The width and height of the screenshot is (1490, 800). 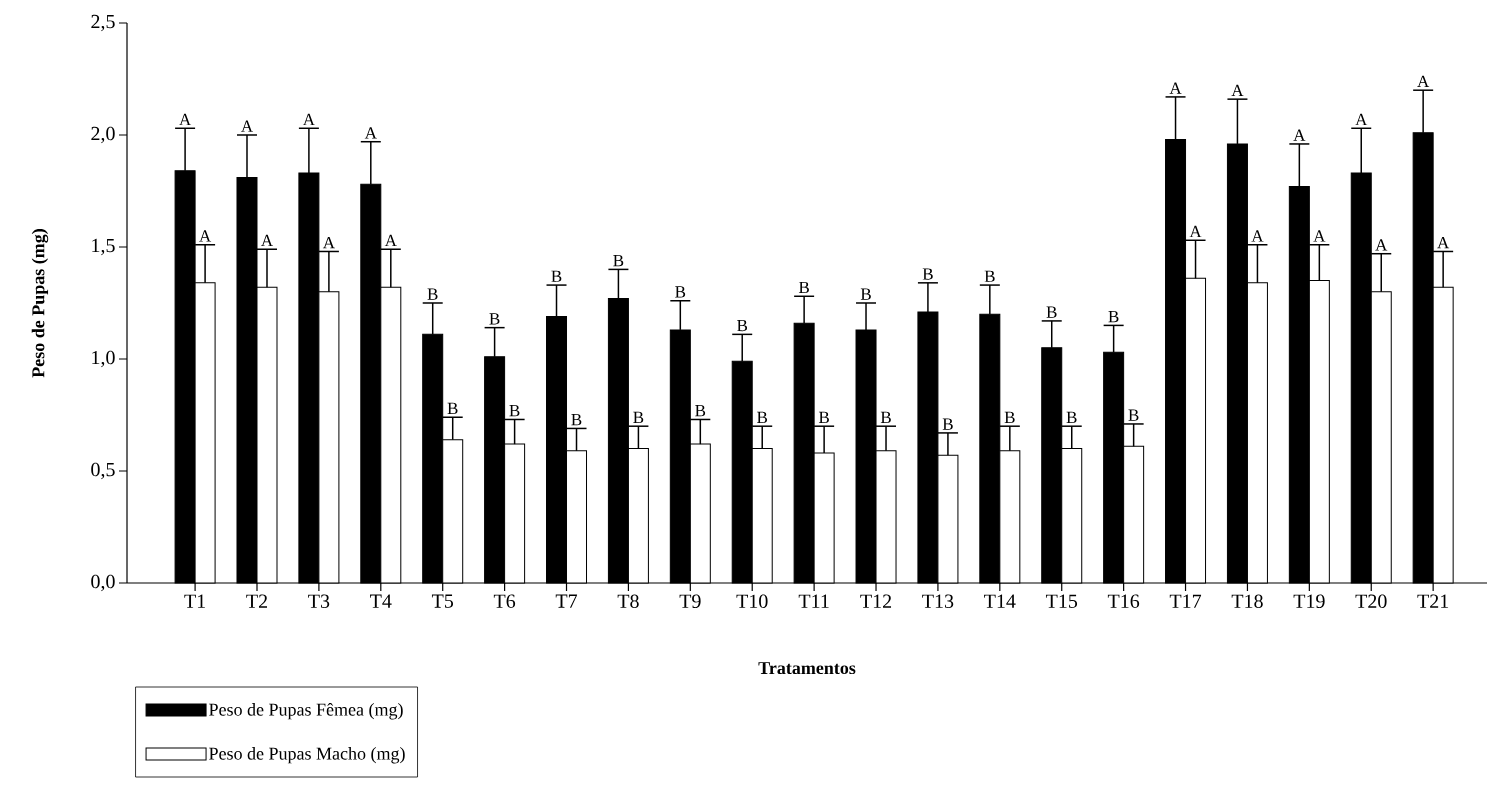 I want to click on legend-label: Peso de Pupas Fêmea (mg), so click(x=306, y=711).